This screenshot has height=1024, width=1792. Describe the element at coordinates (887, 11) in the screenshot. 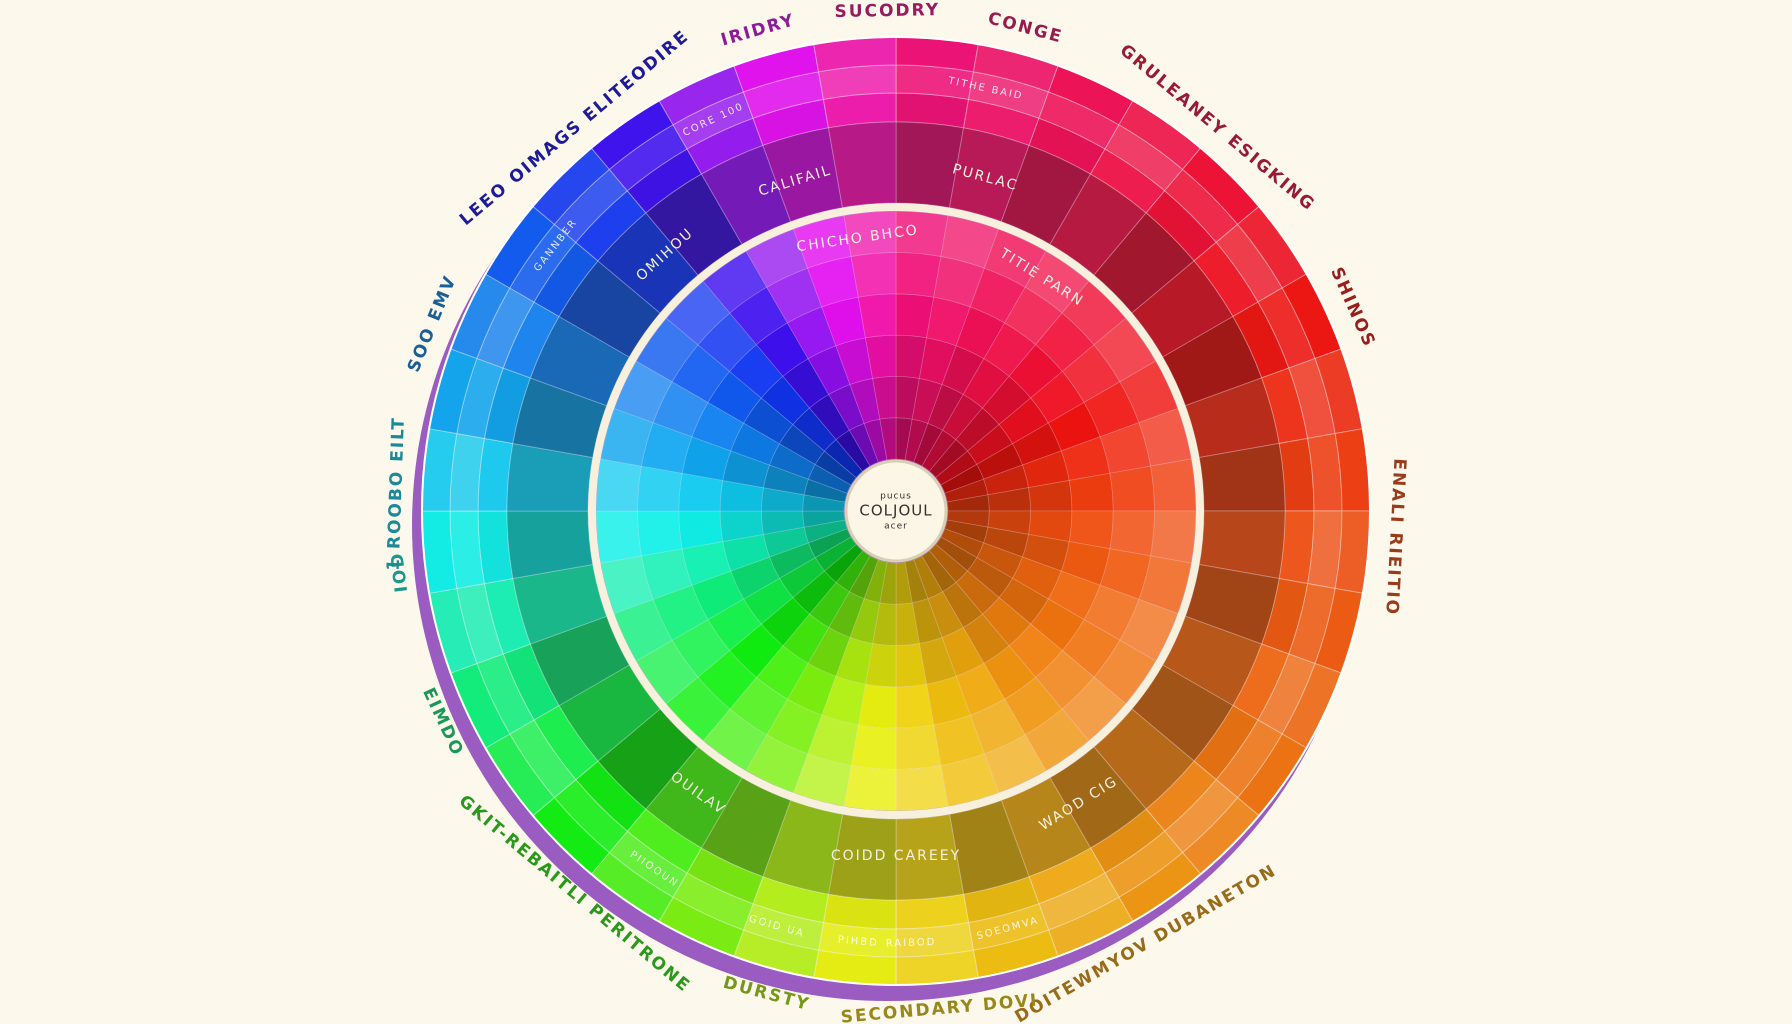

I see `outer-label: SUCODRY` at that location.